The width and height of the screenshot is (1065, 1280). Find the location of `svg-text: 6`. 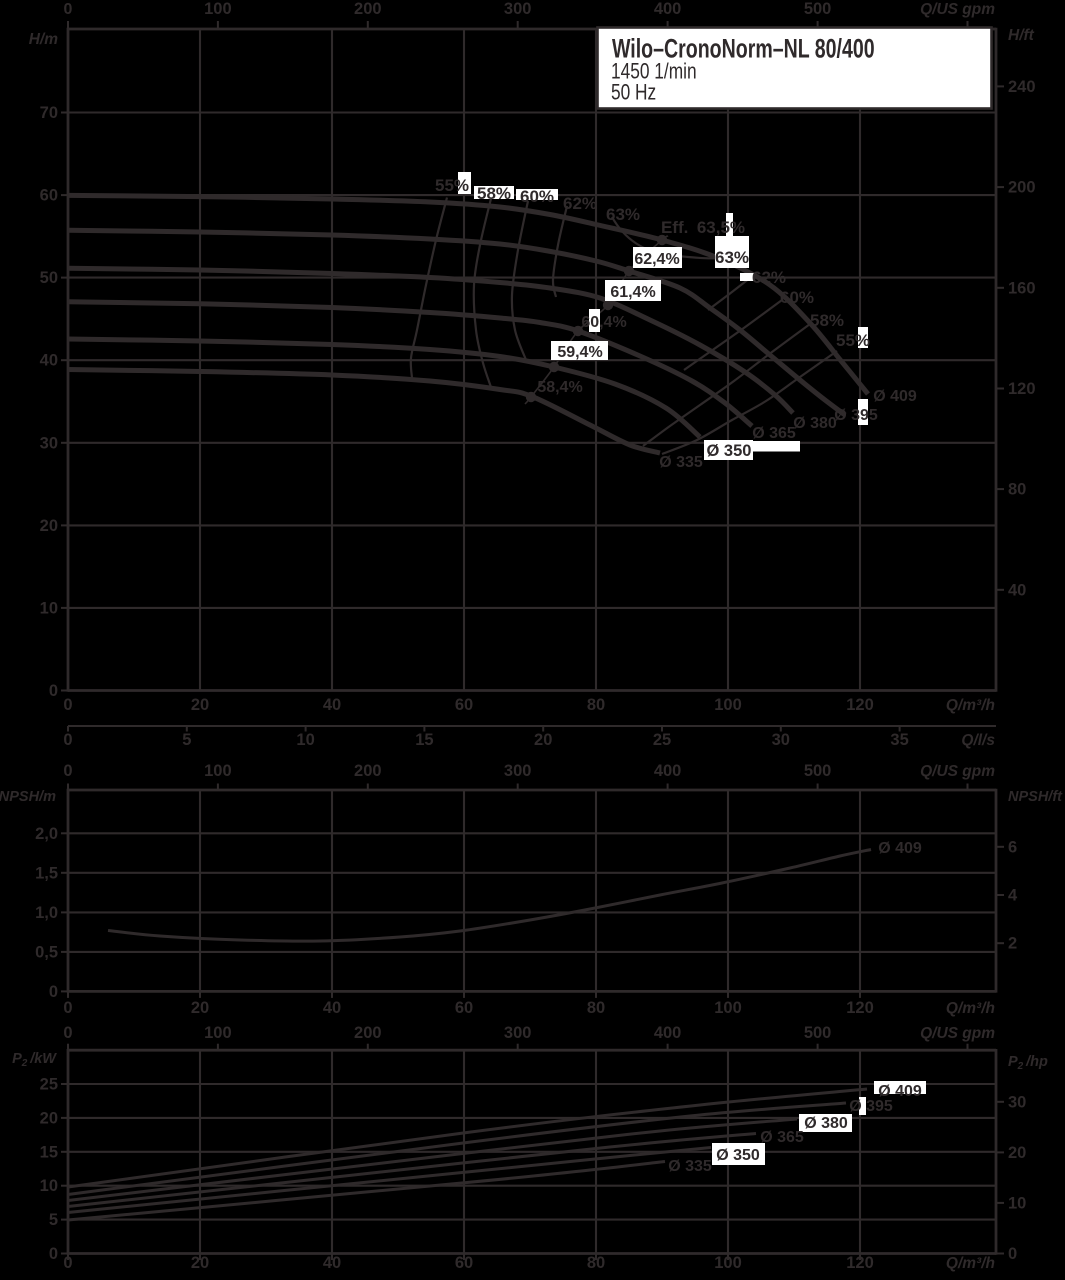

svg-text: 6 is located at coordinates (1012, 847).